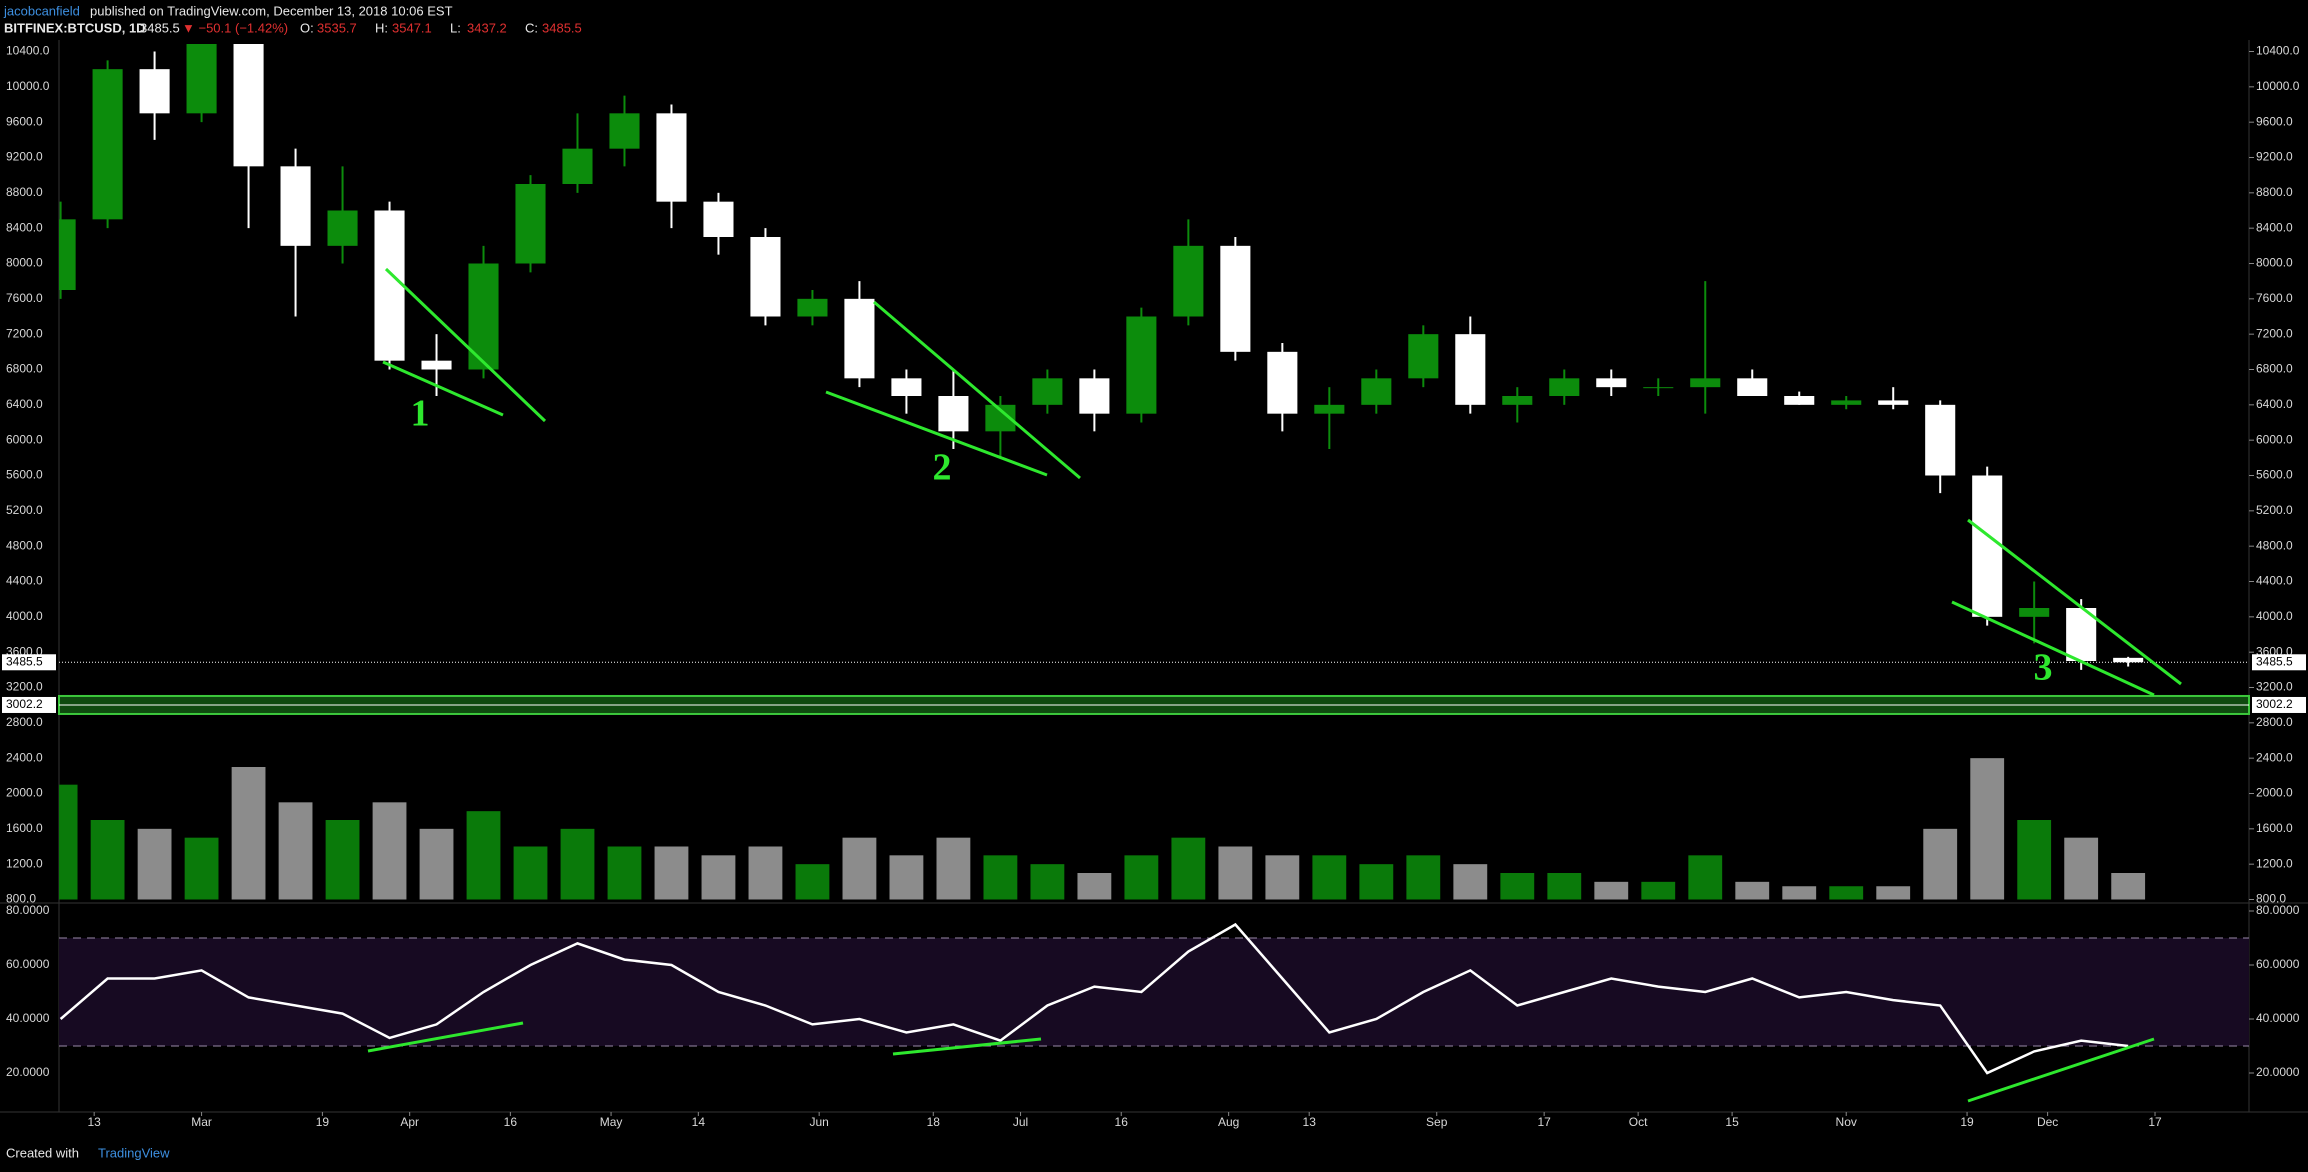 Image resolution: width=2308 pixels, height=1172 pixels. I want to click on x-tick-label: Oct, so click(1638, 1122).